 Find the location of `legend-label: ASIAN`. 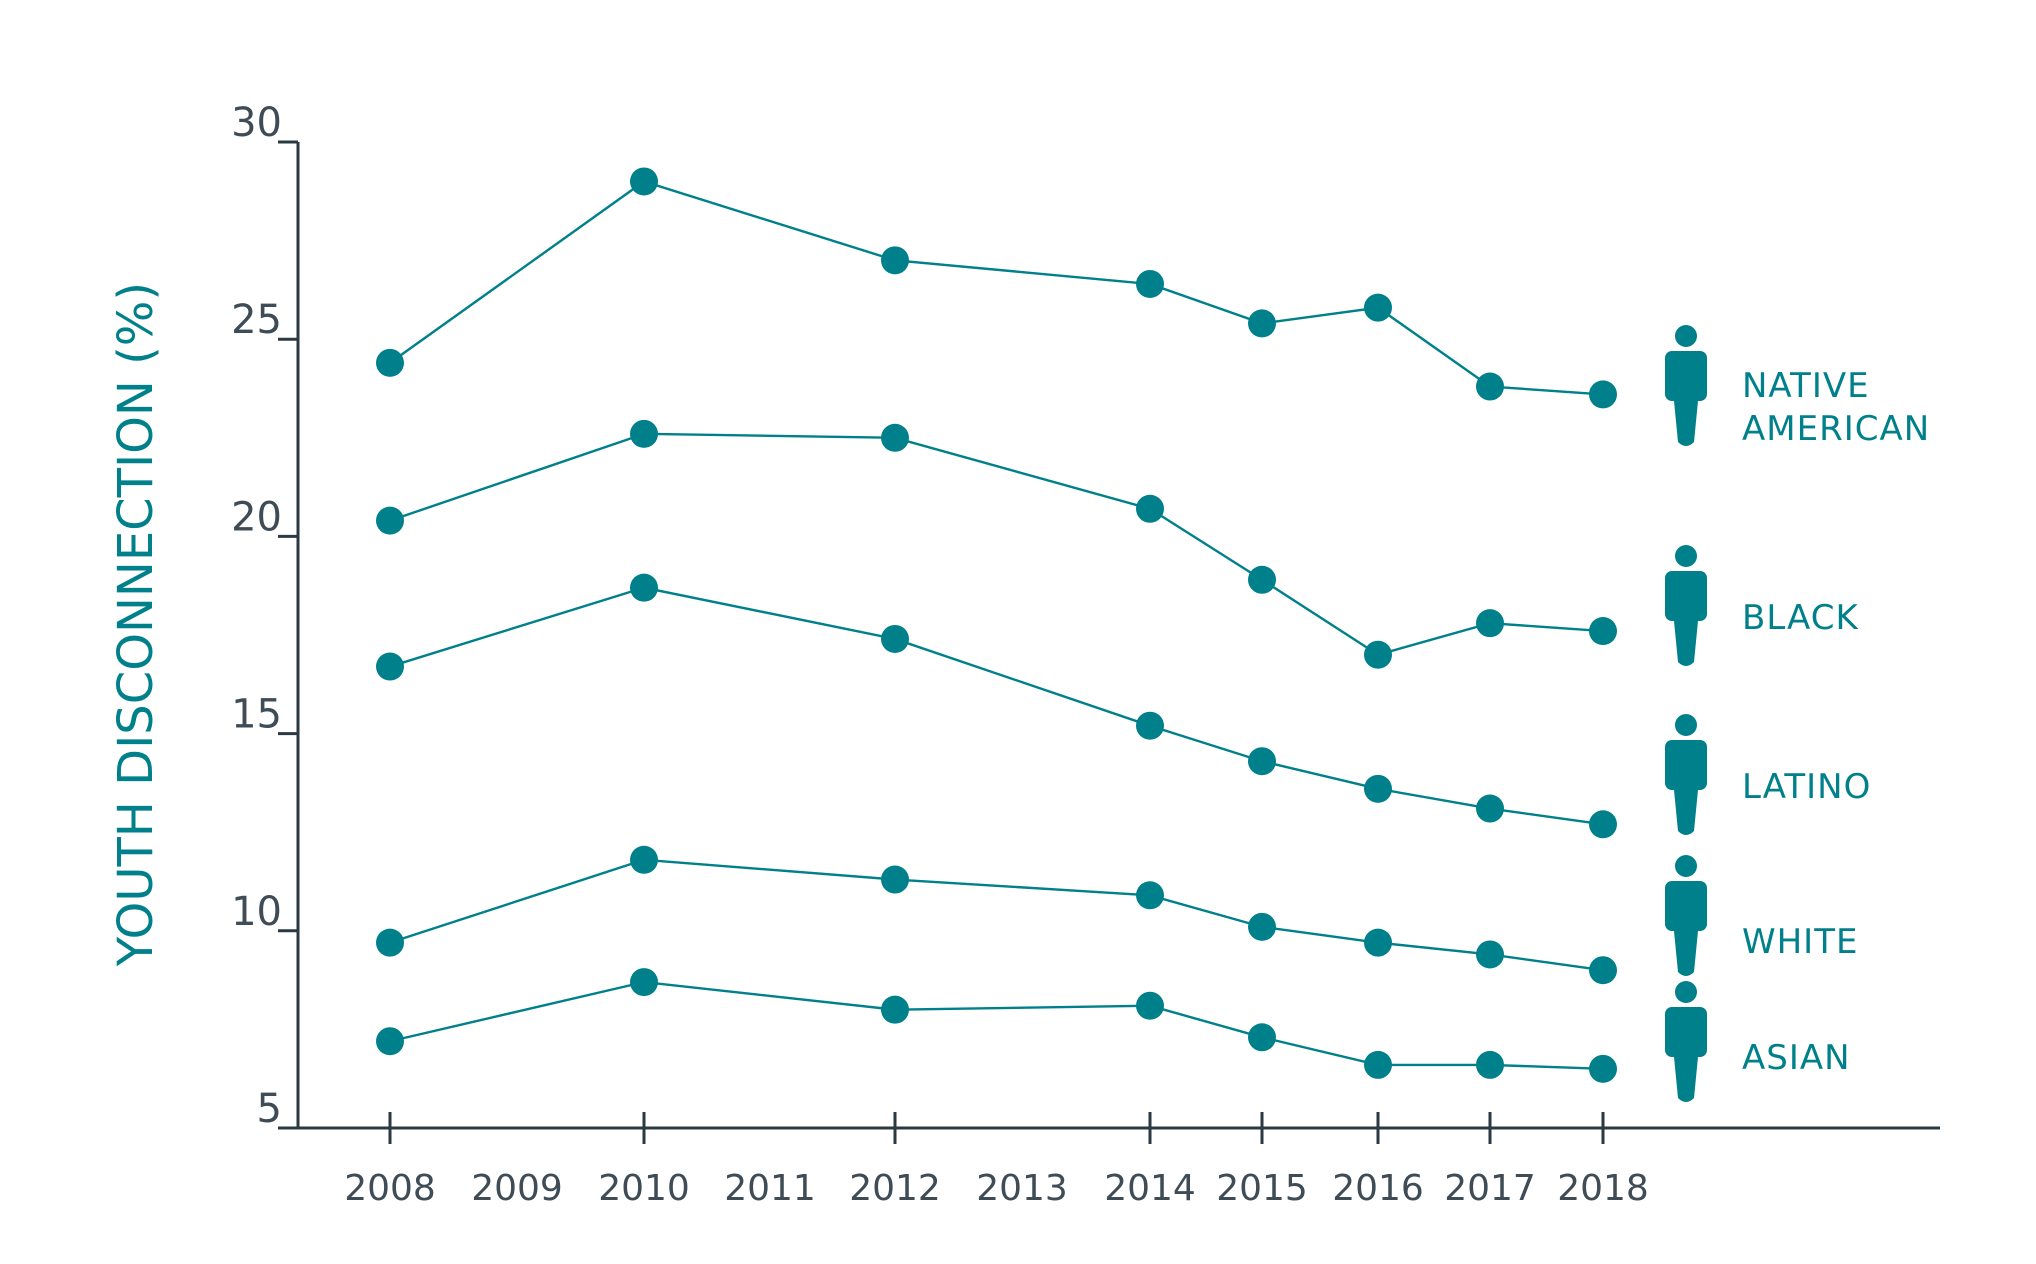

legend-label: ASIAN is located at coordinates (1796, 1058).